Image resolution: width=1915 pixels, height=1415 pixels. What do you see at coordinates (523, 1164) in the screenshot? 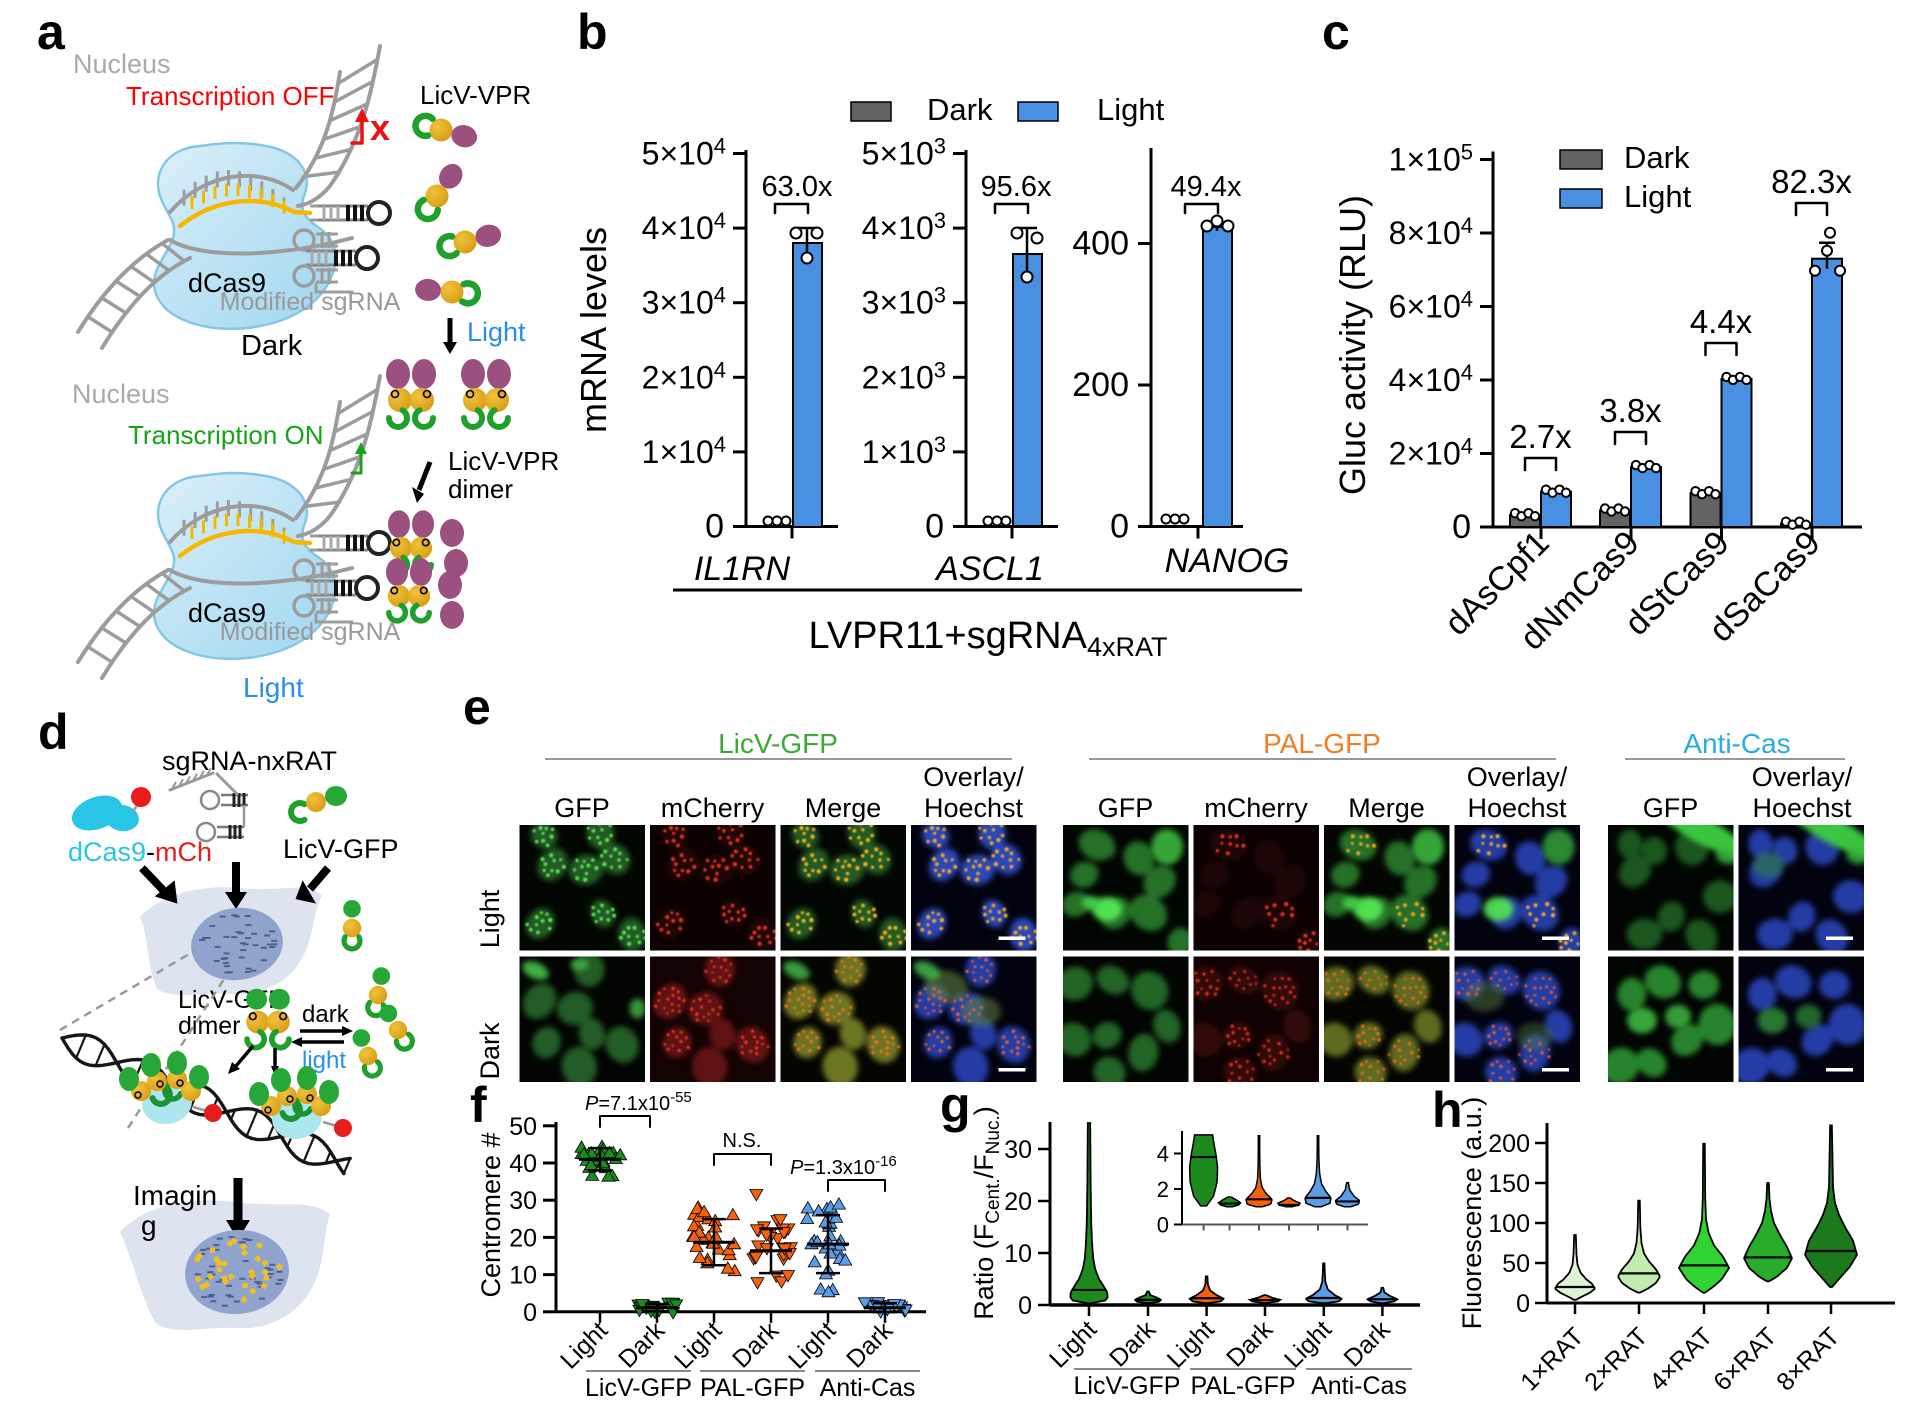
I see `svg-text: 40` at bounding box center [523, 1164].